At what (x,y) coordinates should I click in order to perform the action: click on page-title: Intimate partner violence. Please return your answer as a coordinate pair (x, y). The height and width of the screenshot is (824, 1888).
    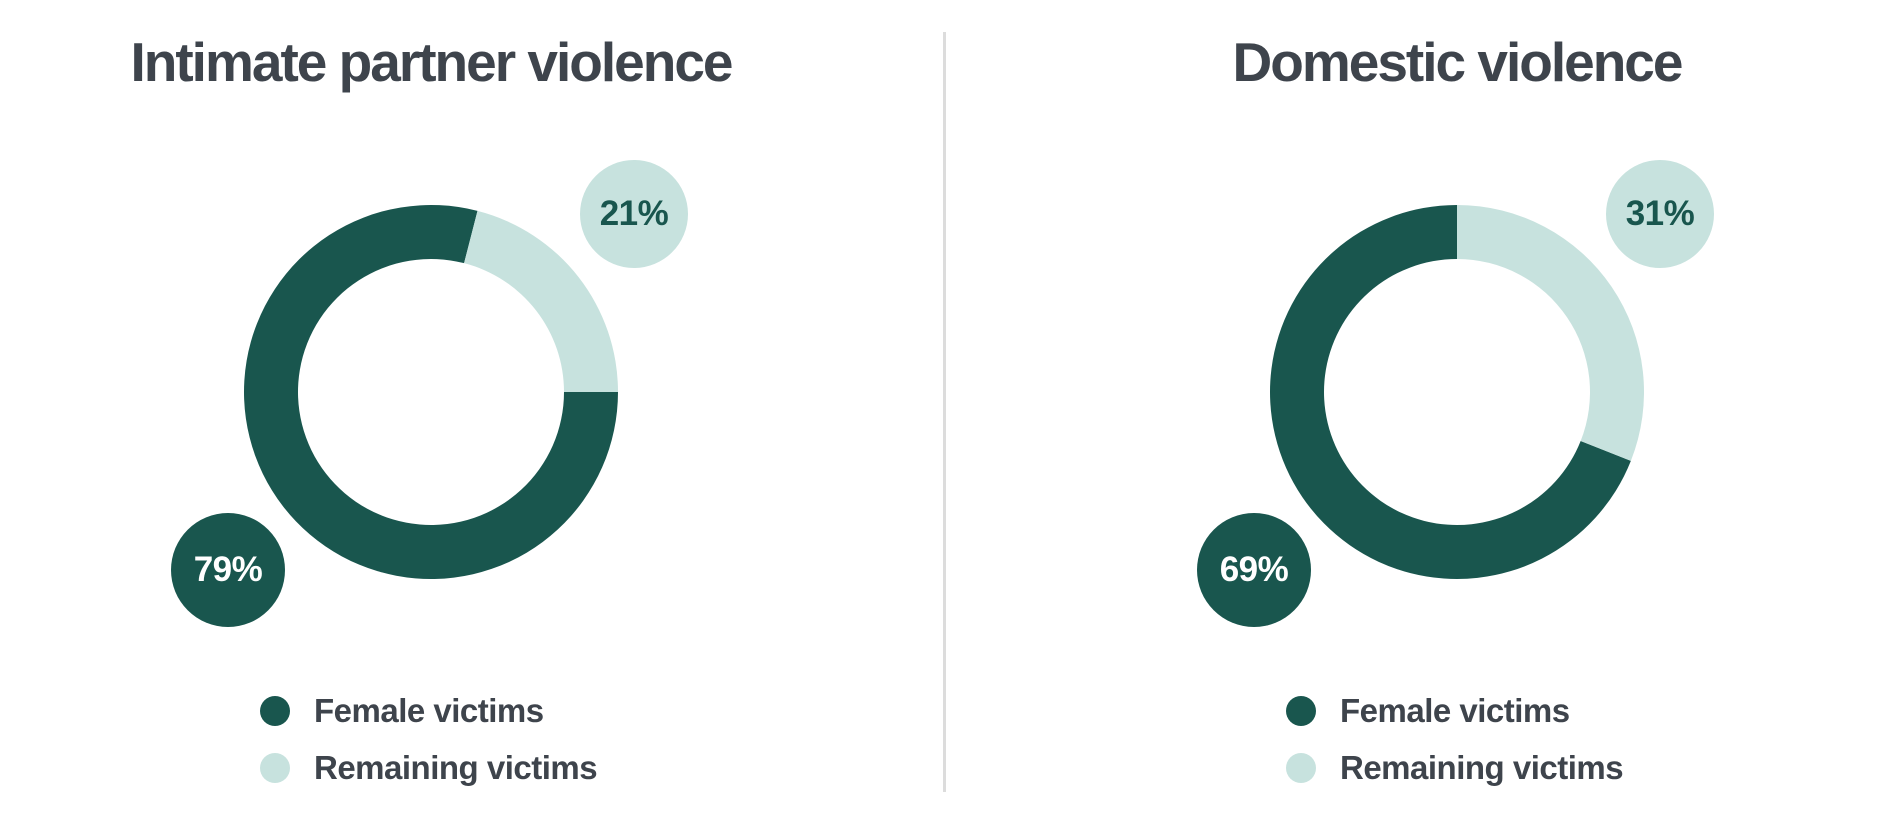
    Looking at the image, I should click on (431, 62).